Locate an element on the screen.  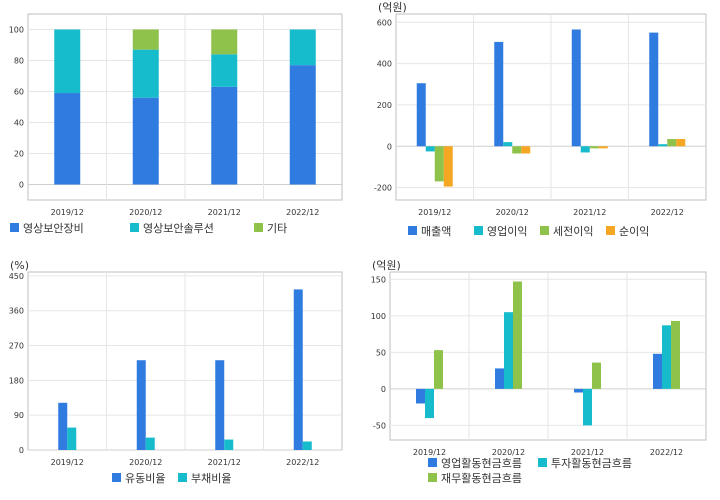
legend-label: 기타 is located at coordinates (277, 228).